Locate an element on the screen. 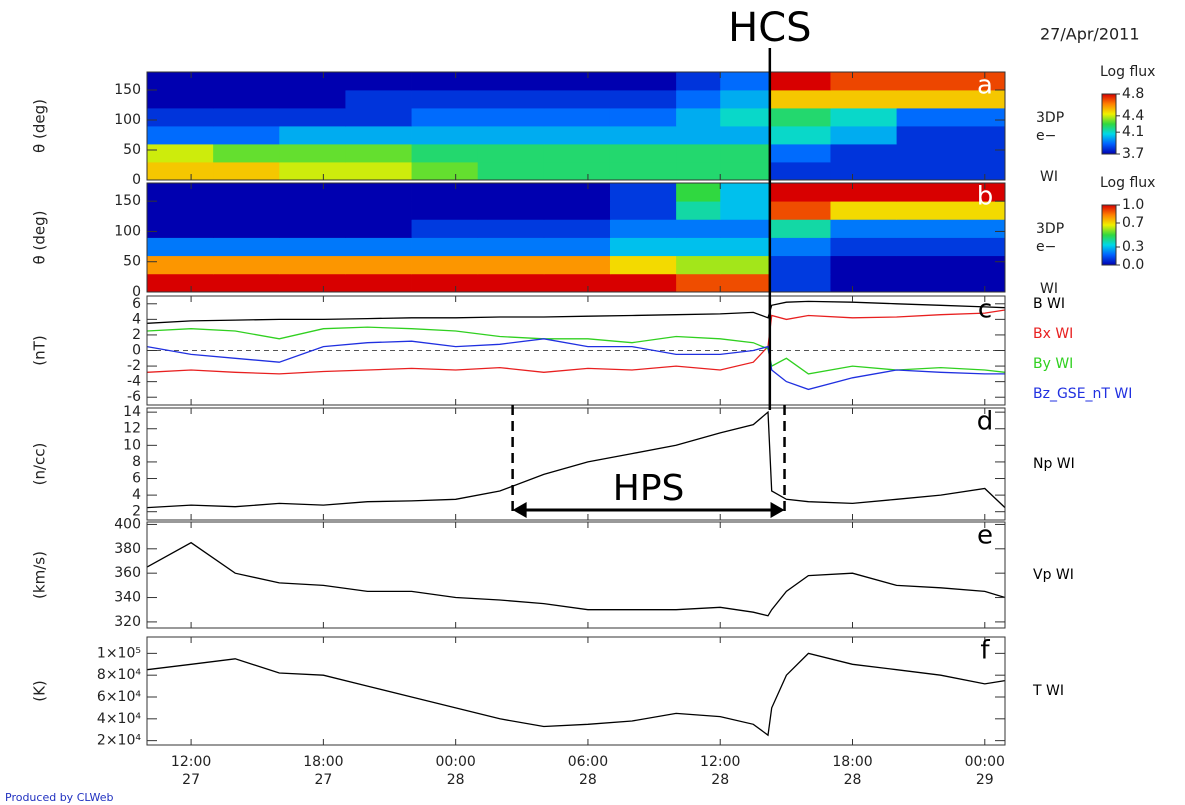 This screenshot has width=1185, height=805. legend-label: Bz_GSE_nT WI is located at coordinates (1082, 394).